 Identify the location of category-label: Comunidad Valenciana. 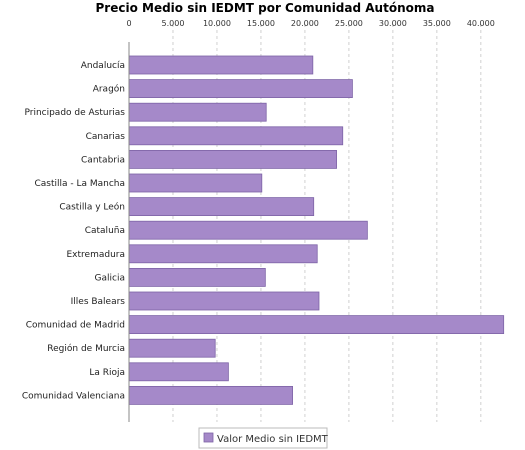
(73, 396).